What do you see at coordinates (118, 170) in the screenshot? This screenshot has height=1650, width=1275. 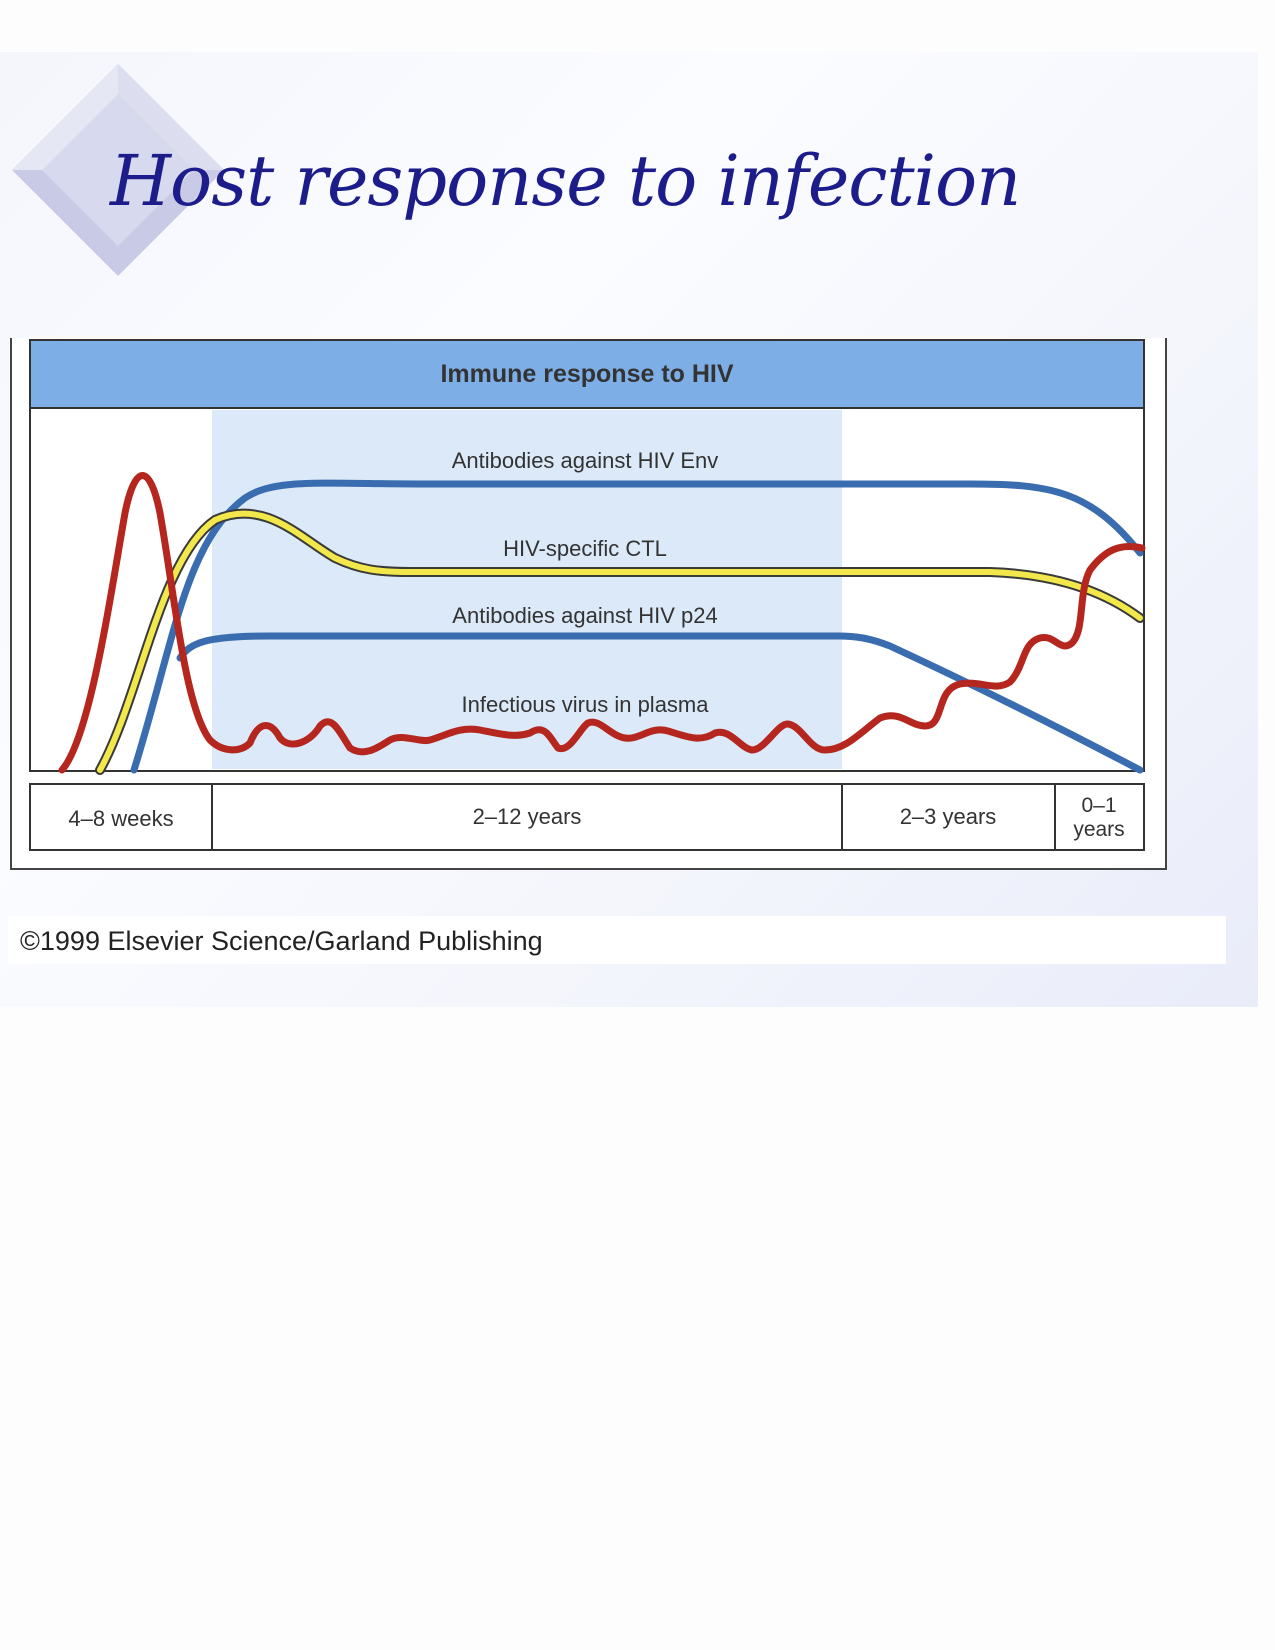 I see `diamond-bullet-icon` at bounding box center [118, 170].